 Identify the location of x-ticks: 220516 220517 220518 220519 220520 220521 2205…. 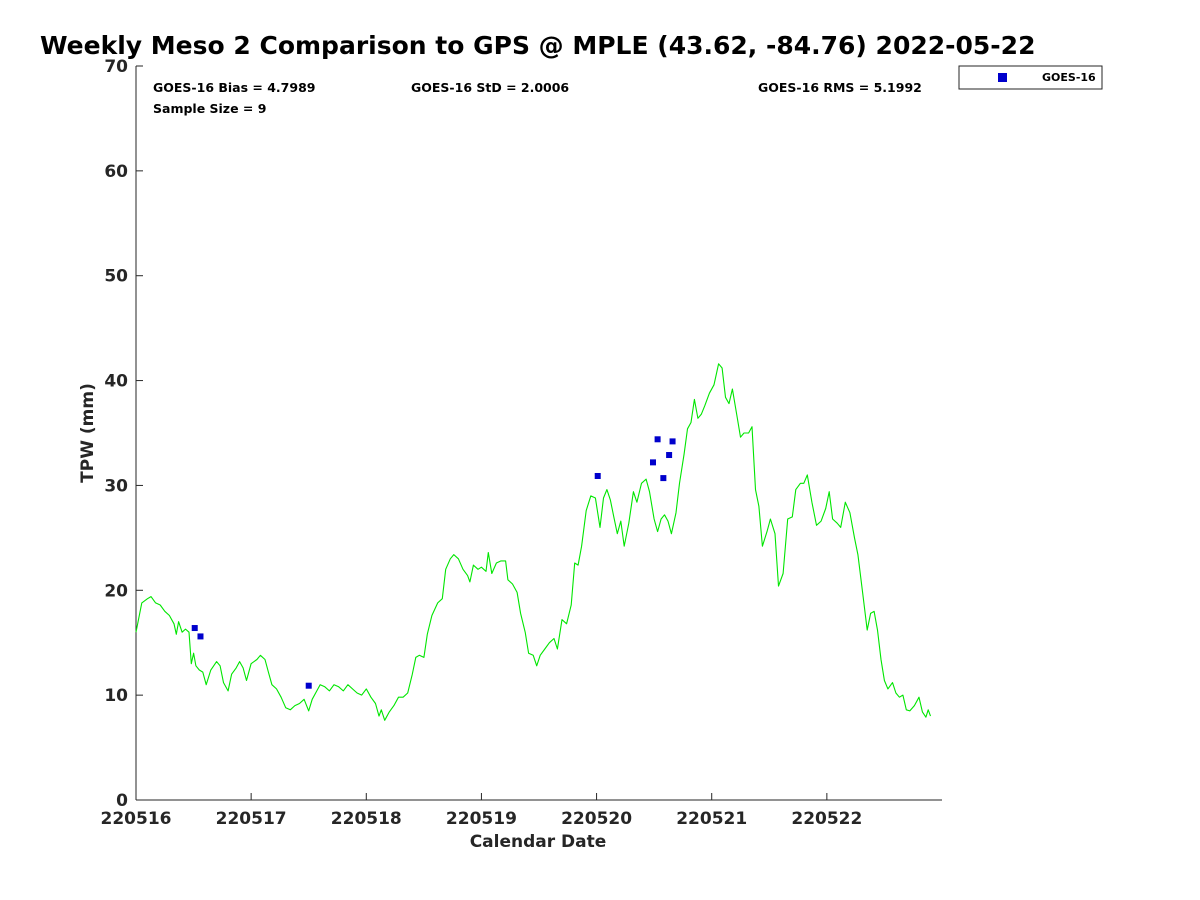
(481, 811).